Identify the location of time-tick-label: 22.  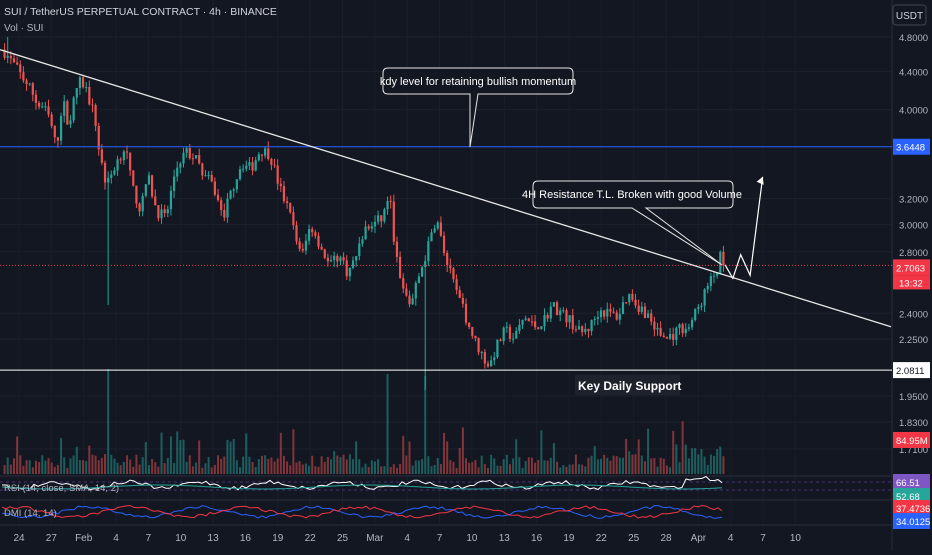
(602, 538).